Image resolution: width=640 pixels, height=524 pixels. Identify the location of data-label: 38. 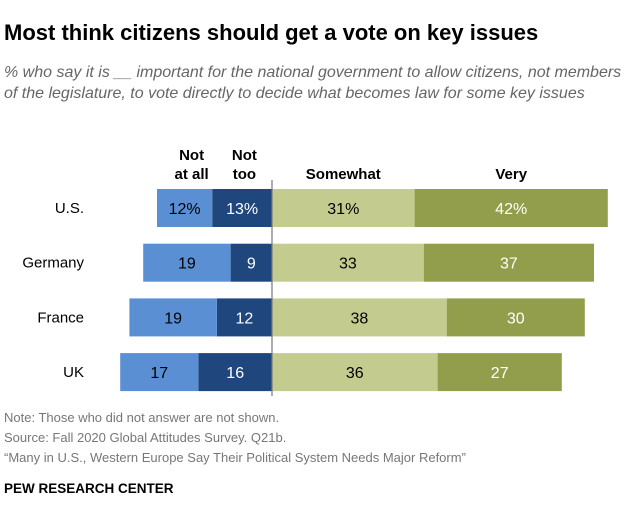
(360, 318).